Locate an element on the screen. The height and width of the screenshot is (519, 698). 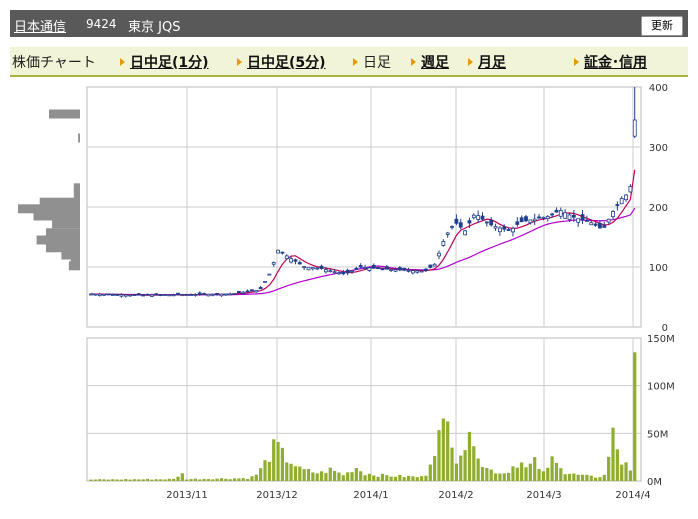
volume-tick-label: 150M is located at coordinates (661, 339).